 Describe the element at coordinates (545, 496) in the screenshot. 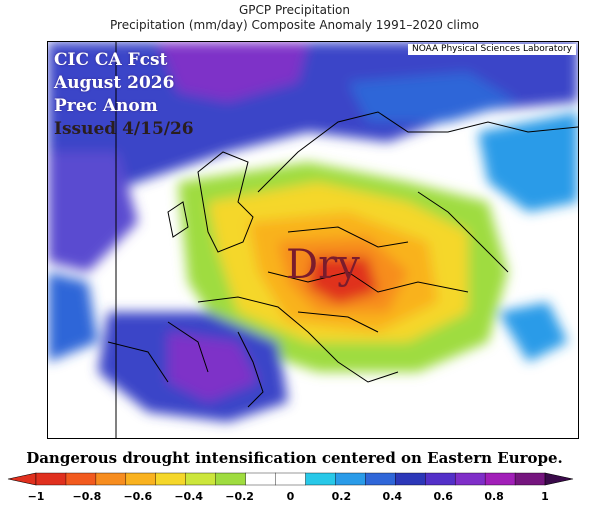

I see `colorbar-tick-label: 1` at that location.